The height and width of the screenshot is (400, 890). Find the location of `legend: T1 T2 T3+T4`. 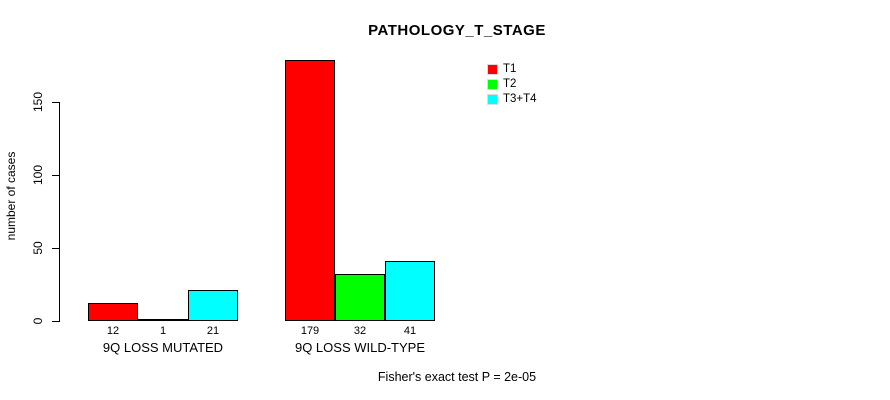

legend: T1 T2 T3+T4 is located at coordinates (512, 84).